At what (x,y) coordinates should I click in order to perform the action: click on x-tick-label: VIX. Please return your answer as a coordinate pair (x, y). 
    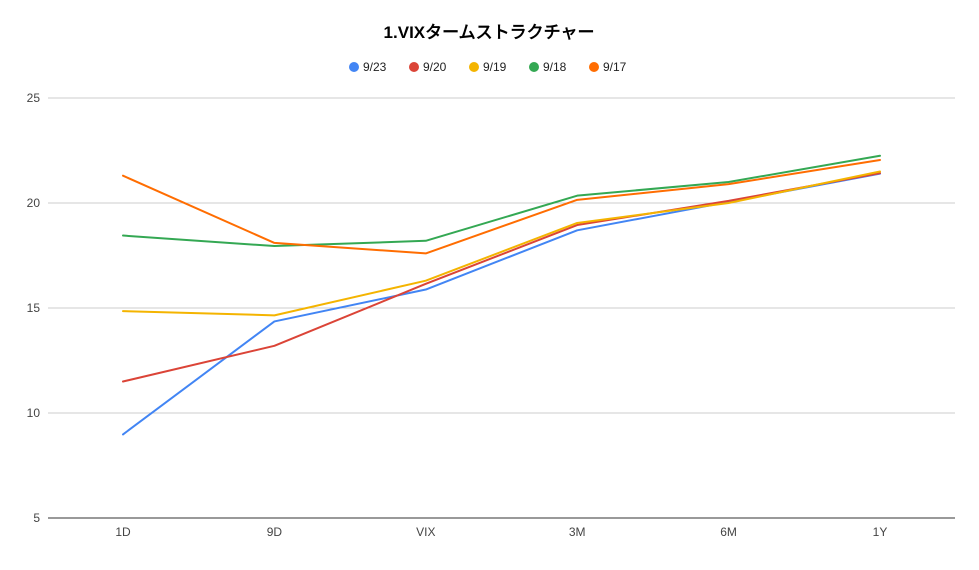
    Looking at the image, I should click on (425, 532).